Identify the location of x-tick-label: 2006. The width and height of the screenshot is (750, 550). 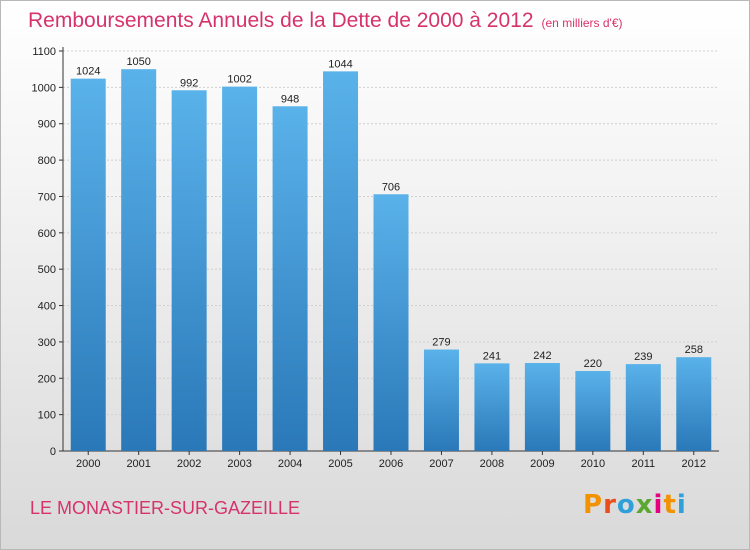
(391, 464).